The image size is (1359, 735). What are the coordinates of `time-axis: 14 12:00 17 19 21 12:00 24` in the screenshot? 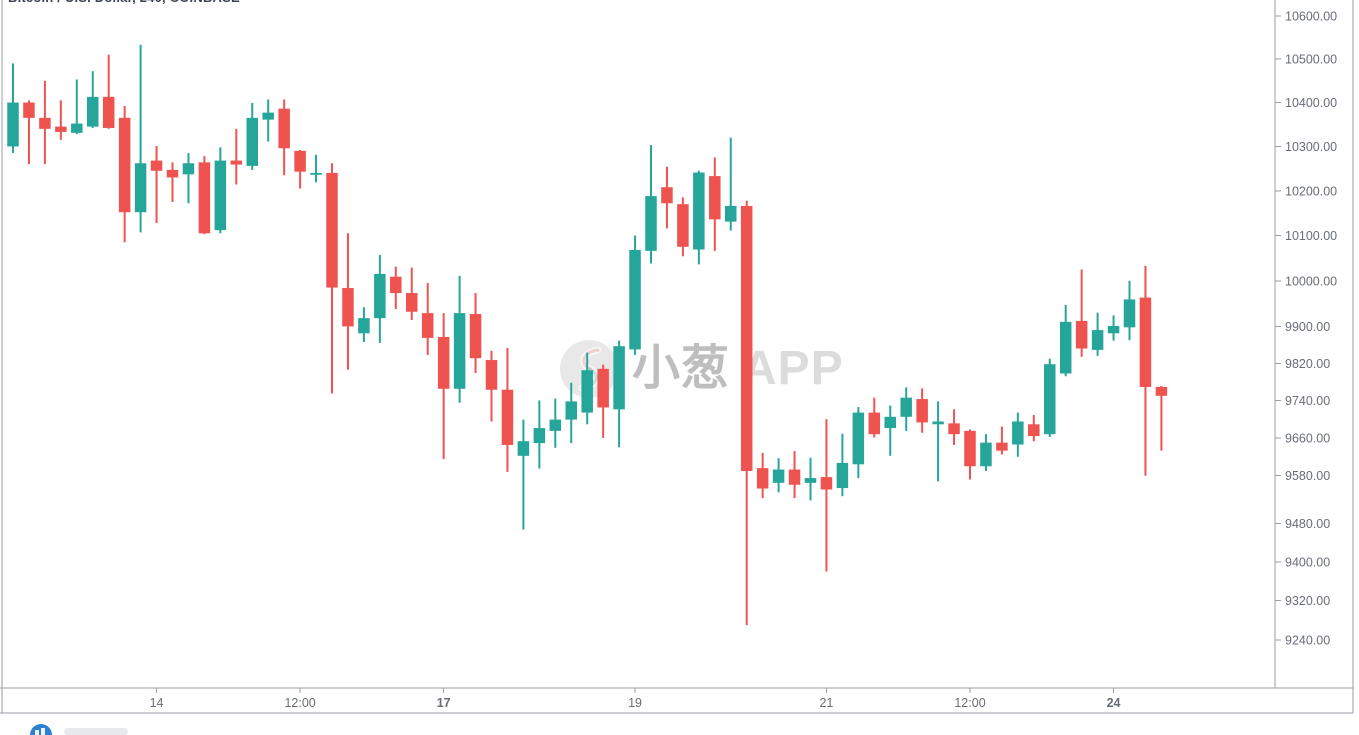 It's located at (635, 699).